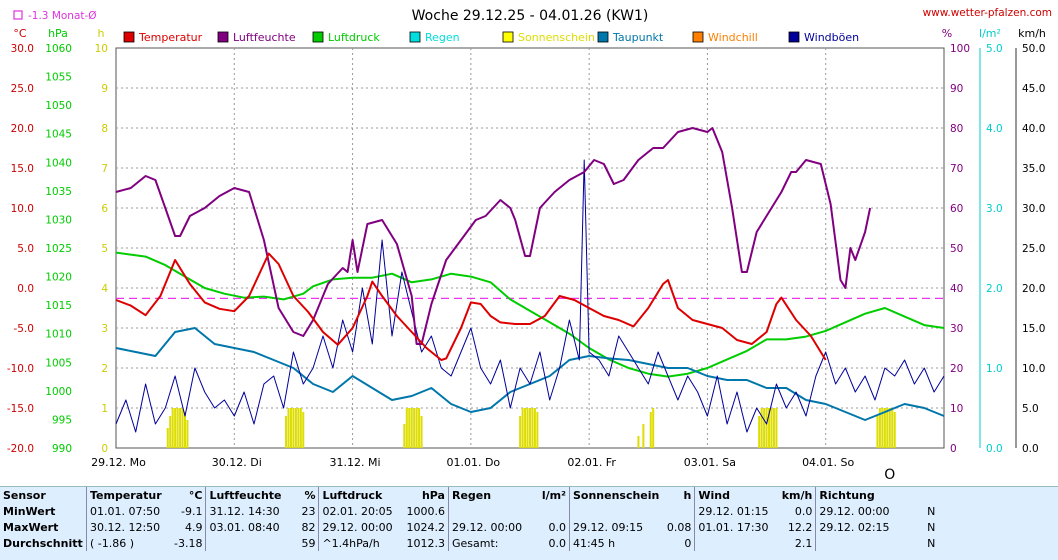 This screenshot has width=1058, height=560. What do you see at coordinates (20, 369) in the screenshot?
I see `axis-tick-temp: -10.0` at bounding box center [20, 369].